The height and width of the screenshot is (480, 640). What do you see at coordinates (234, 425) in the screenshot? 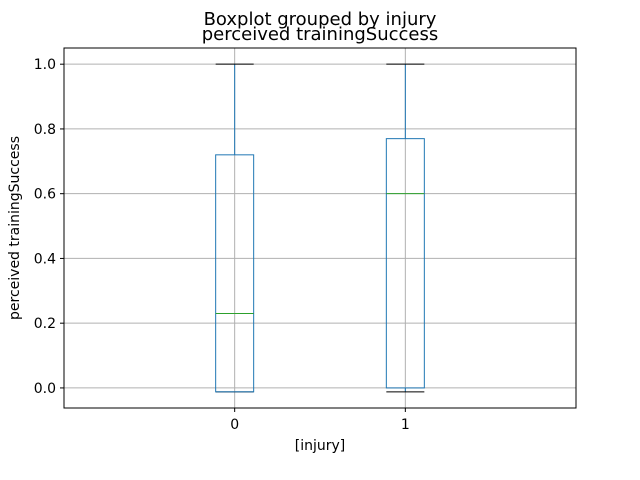
I see `x-tick-label: 0` at bounding box center [234, 425].